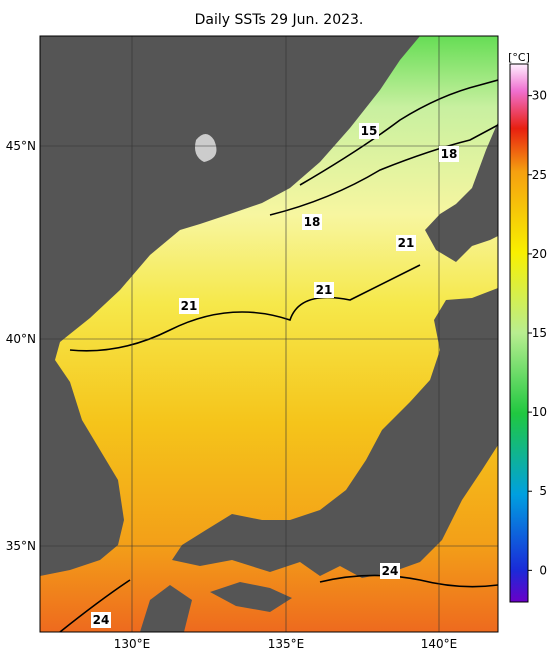 Image resolution: width=558 pixels, height=657 pixels. I want to click on land-shikoku, so click(251, 597).